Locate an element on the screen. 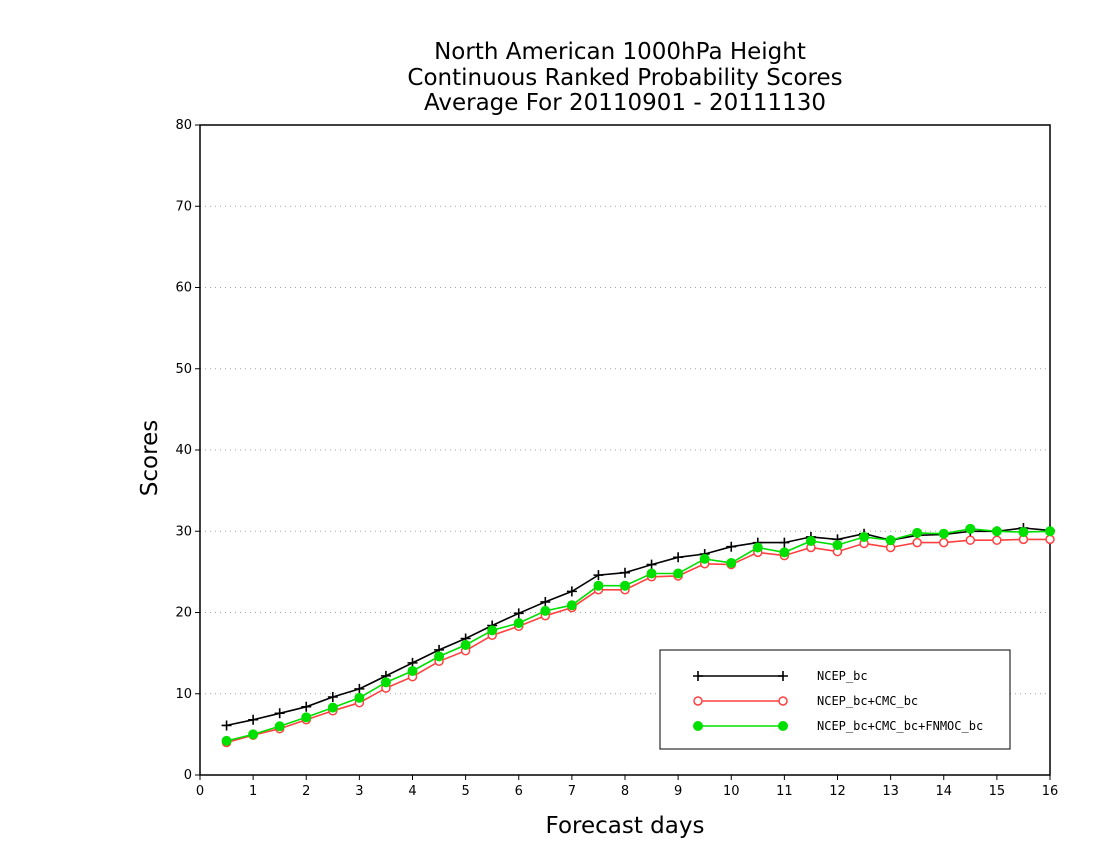  x-tick-label-11: 11 is located at coordinates (784, 791).